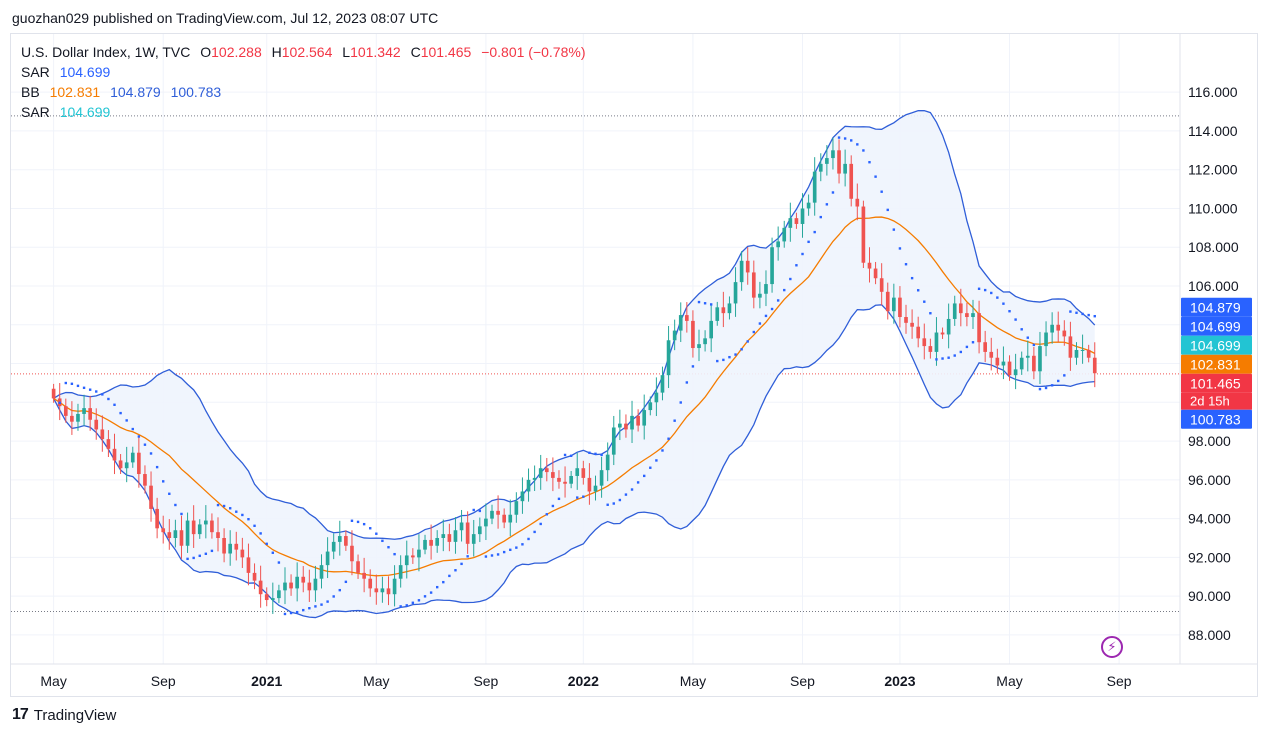  What do you see at coordinates (30, 92) in the screenshot?
I see `bb-label: BB` at bounding box center [30, 92].